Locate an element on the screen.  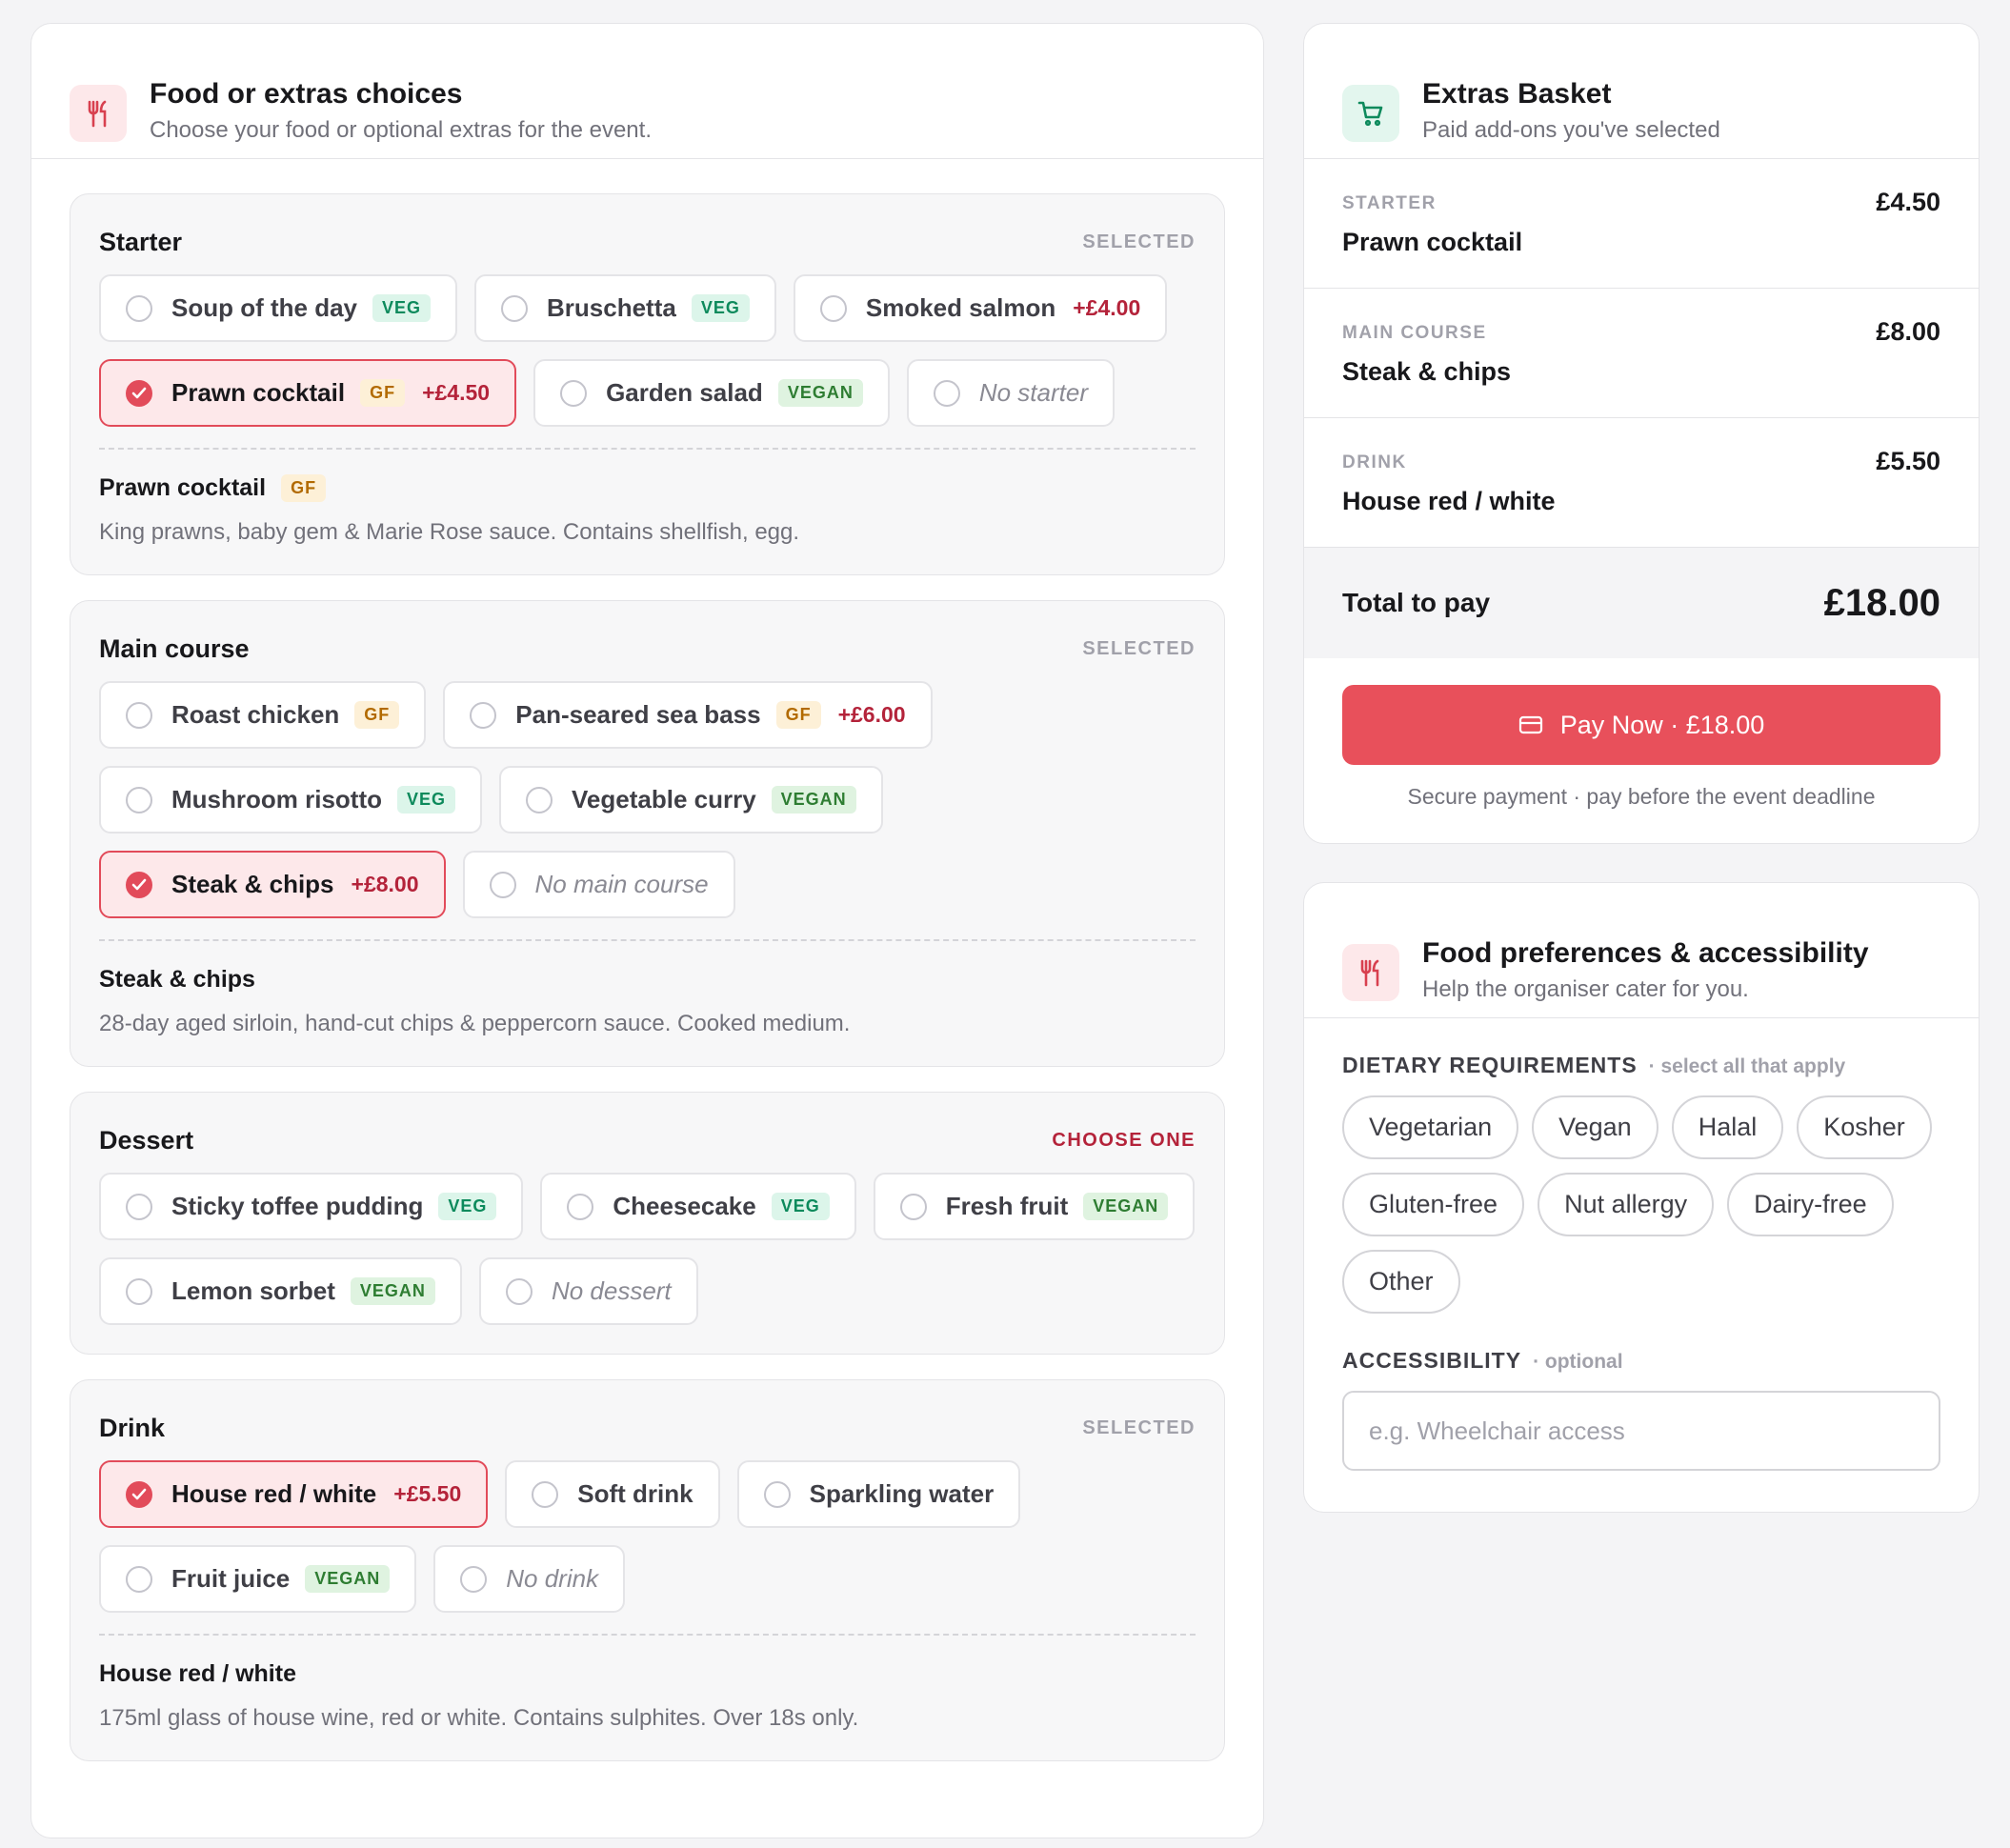
cutlery-icon is located at coordinates (1370, 972).